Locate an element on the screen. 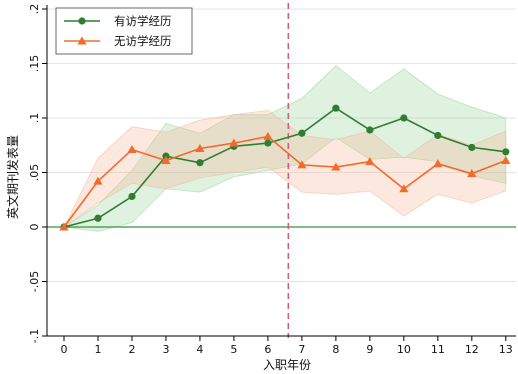 This screenshot has width=518, height=374. y-tick-label: .2 is located at coordinates (34, 9).